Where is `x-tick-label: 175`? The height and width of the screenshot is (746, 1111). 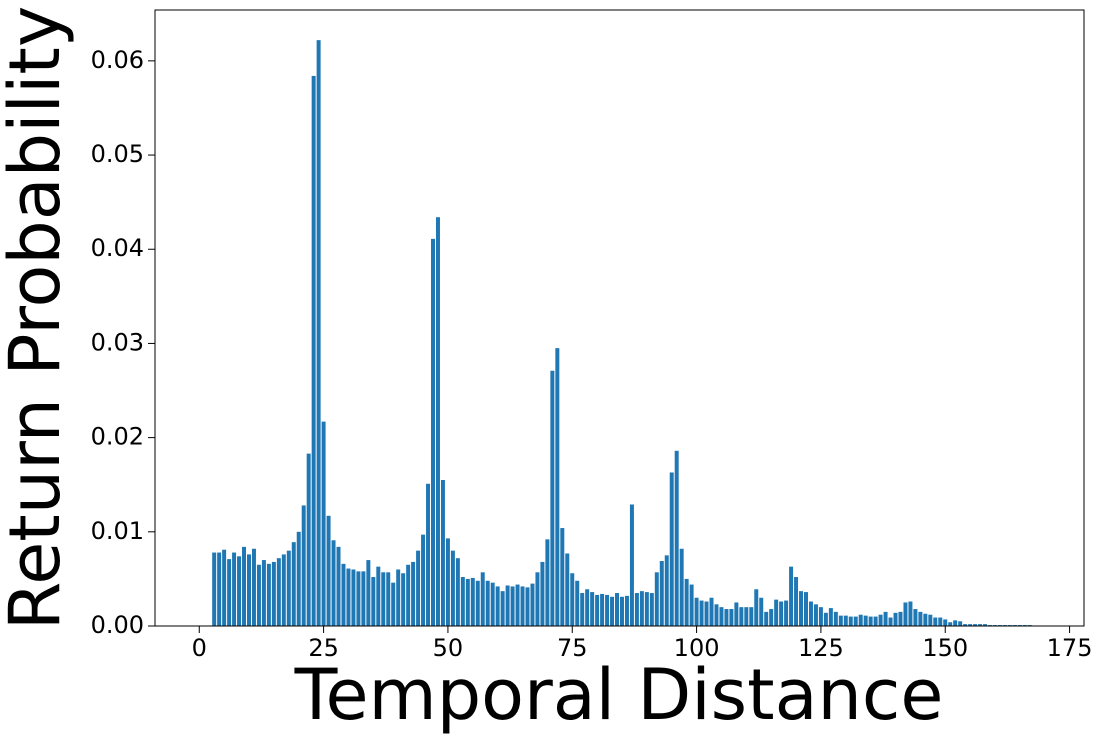 x-tick-label: 175 is located at coordinates (1070, 648).